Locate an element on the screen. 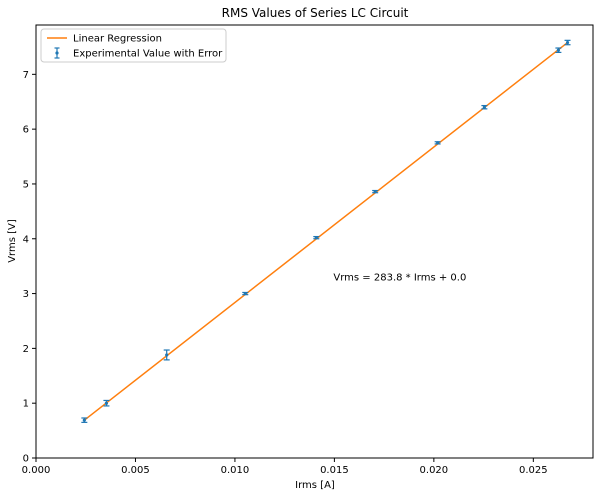 The width and height of the screenshot is (603, 496). regression-equation: Vrms = 283.8 * Irms + 0.0 is located at coordinates (399, 278).